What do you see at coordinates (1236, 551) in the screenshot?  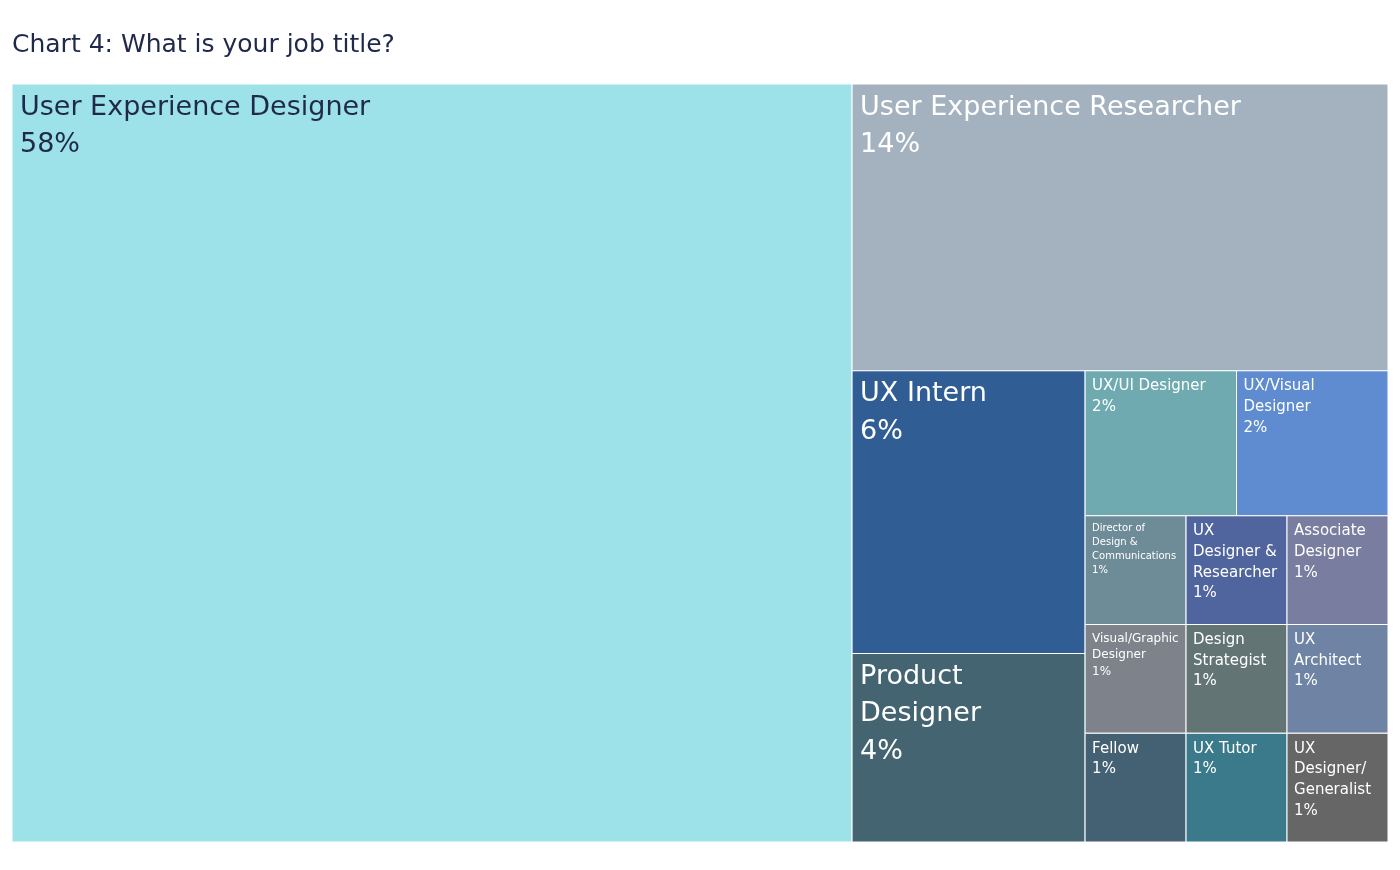 I see `category-label: UX Designer & Researcher` at bounding box center [1236, 551].